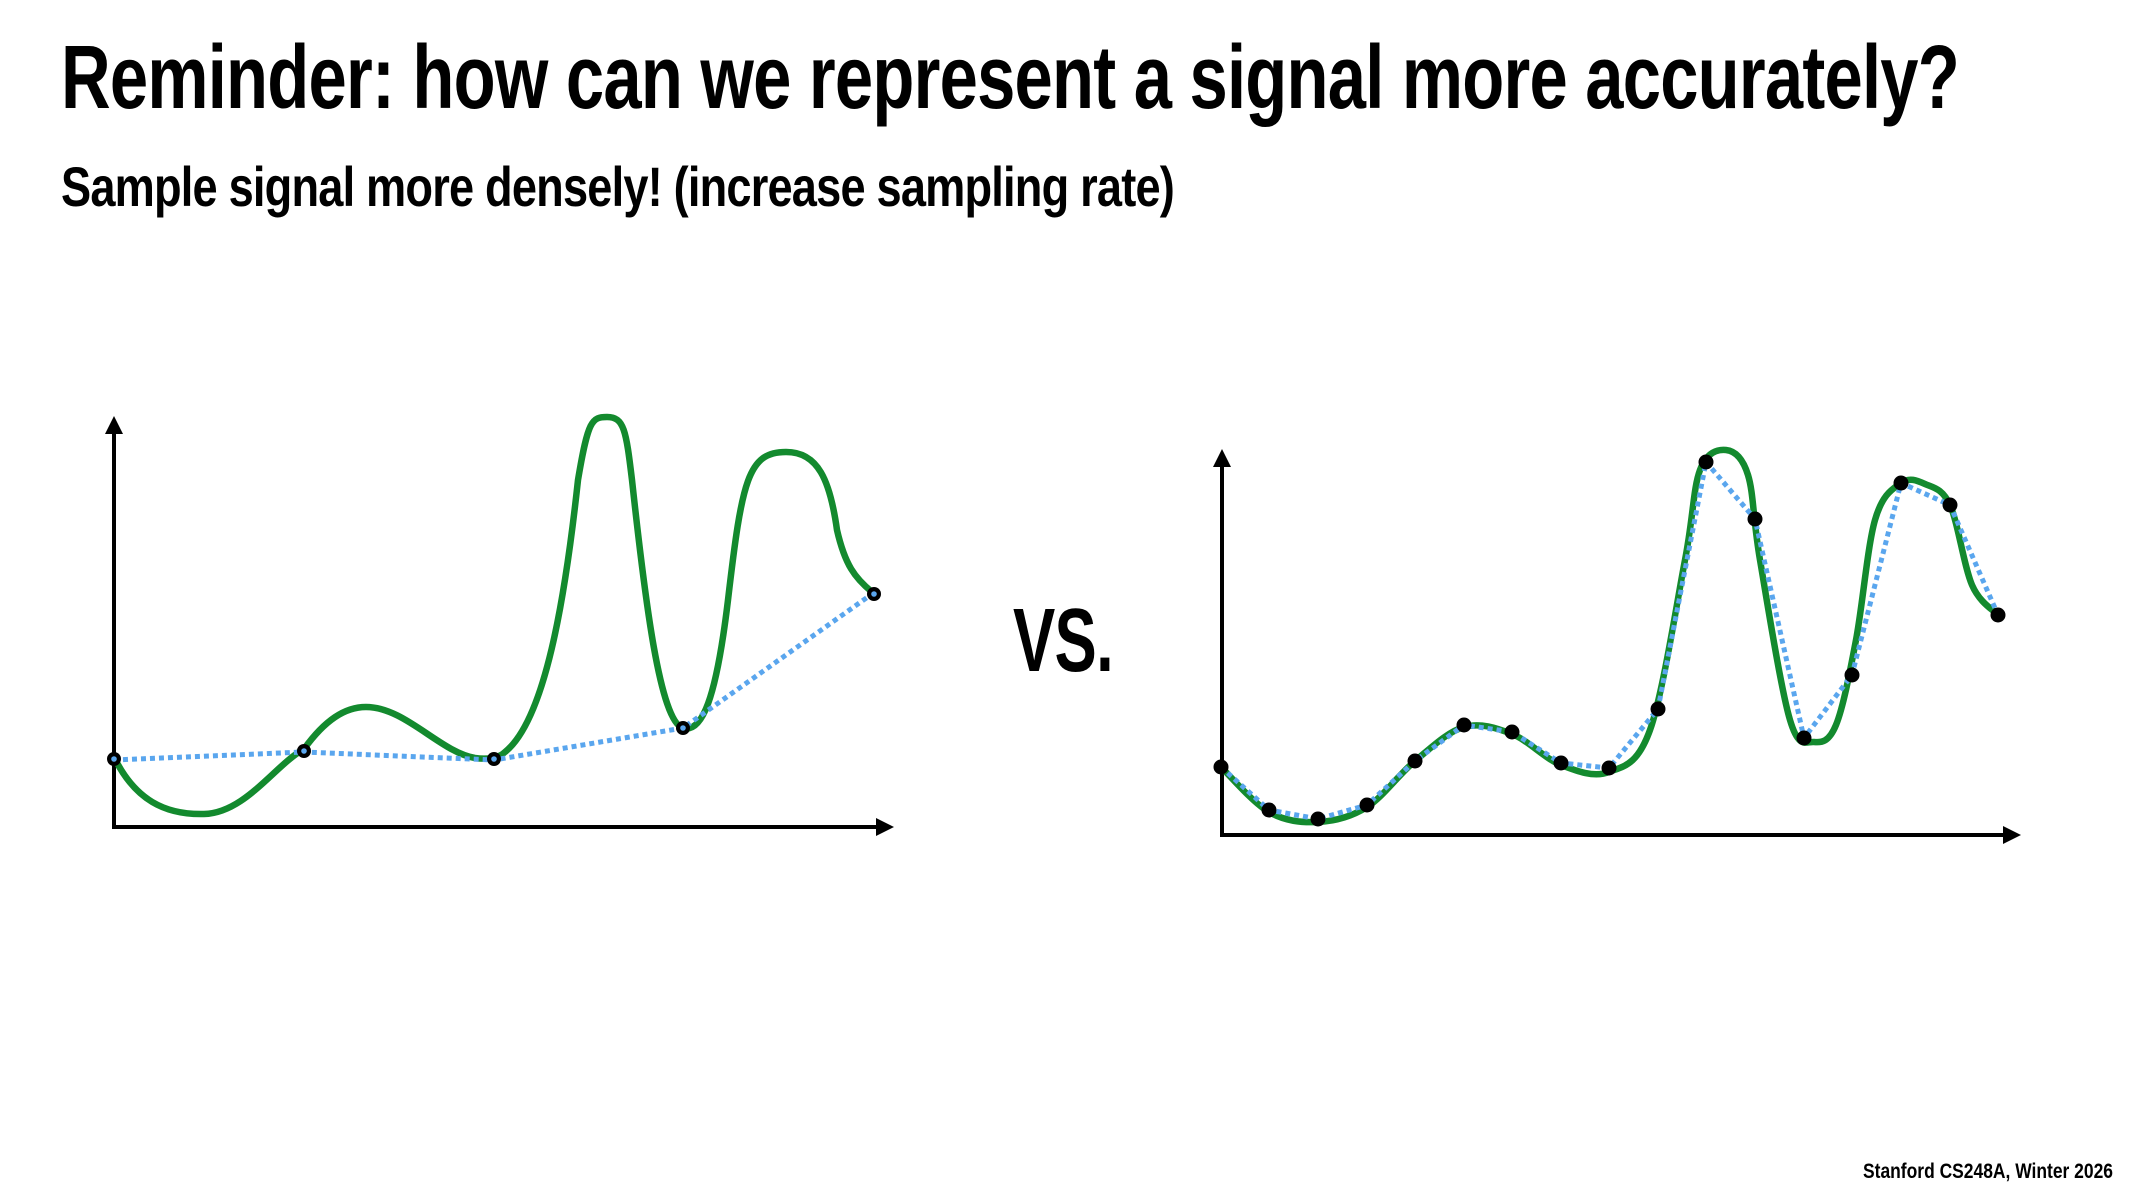 The width and height of the screenshot is (2133, 1200). I want to click on dense-sampling-plot, so click(1617, 645).